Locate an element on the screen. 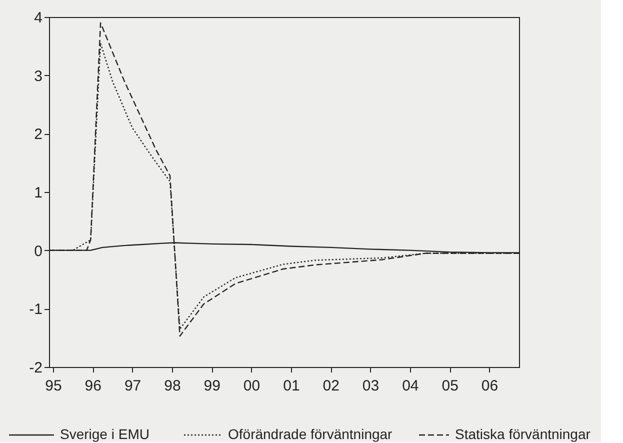 Image resolution: width=623 pixels, height=443 pixels. x-tick-label: 06 is located at coordinates (489, 386).